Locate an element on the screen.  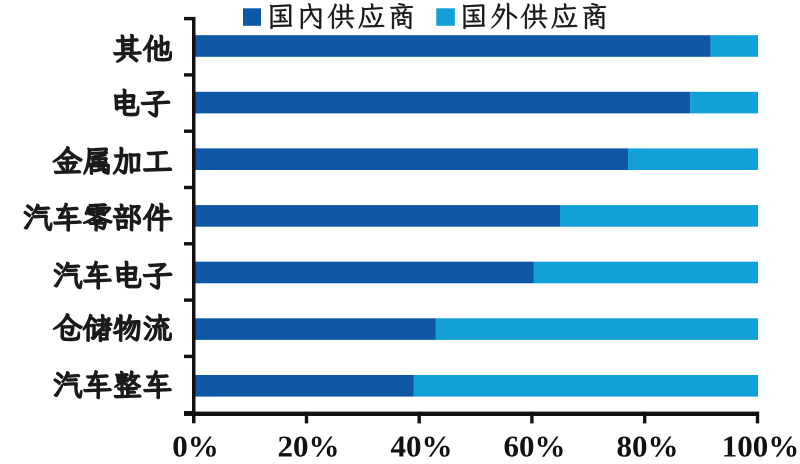
svg-text: 100% is located at coordinates (761, 446).